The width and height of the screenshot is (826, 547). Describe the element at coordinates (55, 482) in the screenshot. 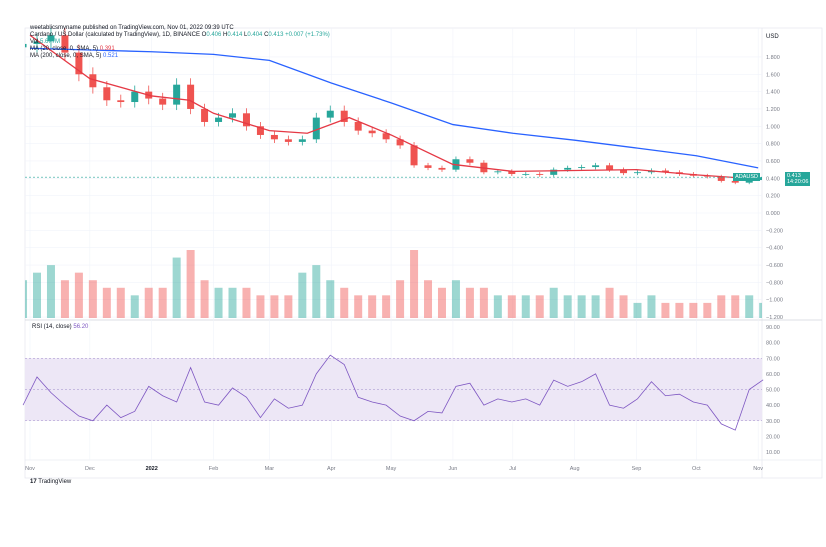

I see `branding-text: TradingView` at that location.